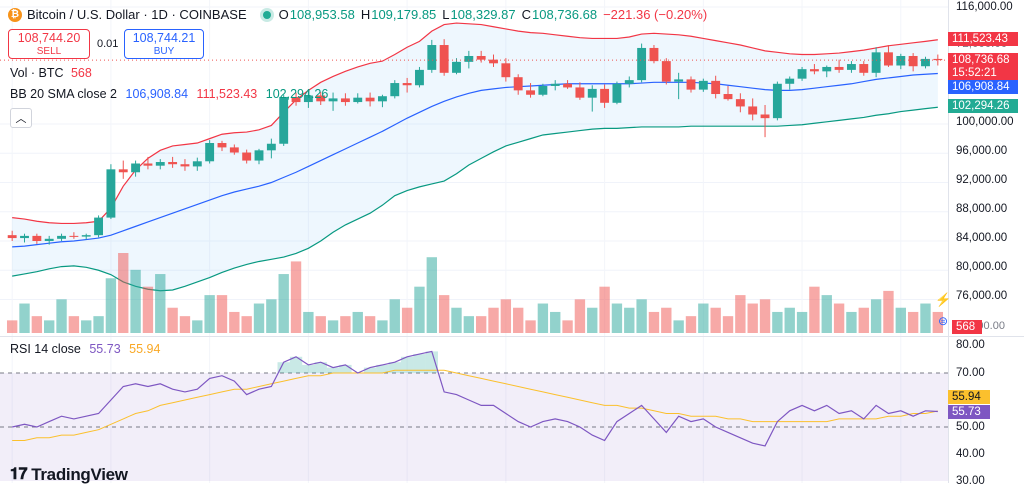 Image resolution: width=1024 pixels, height=487 pixels. Describe the element at coordinates (227, 94) in the screenshot. I see `bollinger-upper-value: 111,523.43` at that location.